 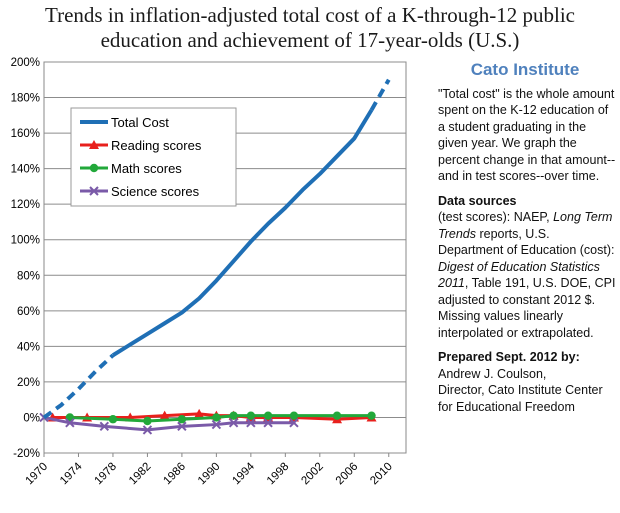 I want to click on y-tick-label: 60%, so click(x=28, y=312).